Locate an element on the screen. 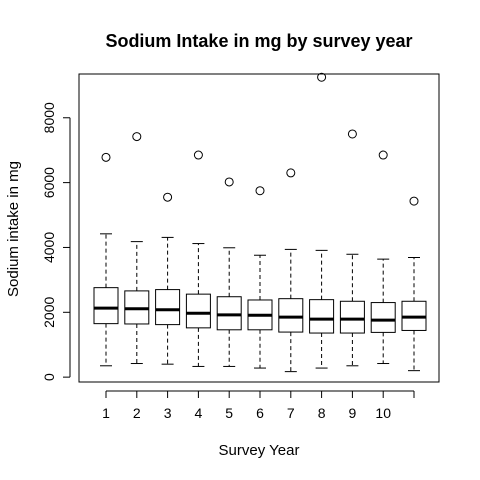 The height and width of the screenshot is (480, 480). chart-title: Sodium Intake in mg by survey year is located at coordinates (258, 41).